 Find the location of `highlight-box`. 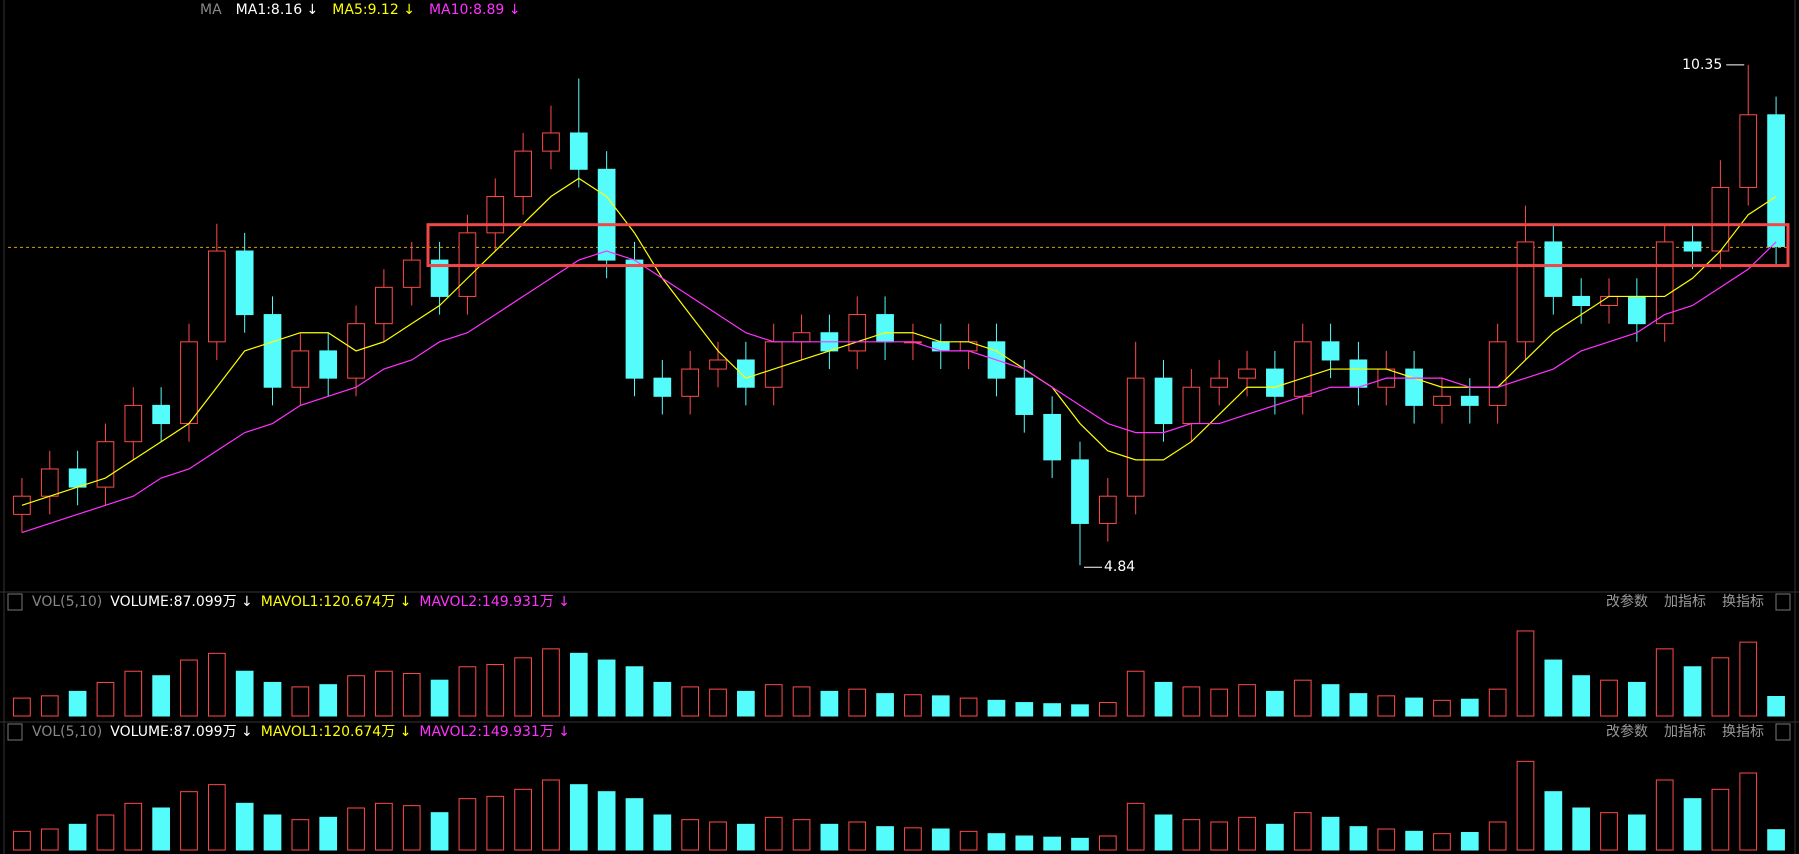

highlight-box is located at coordinates (1108, 245).